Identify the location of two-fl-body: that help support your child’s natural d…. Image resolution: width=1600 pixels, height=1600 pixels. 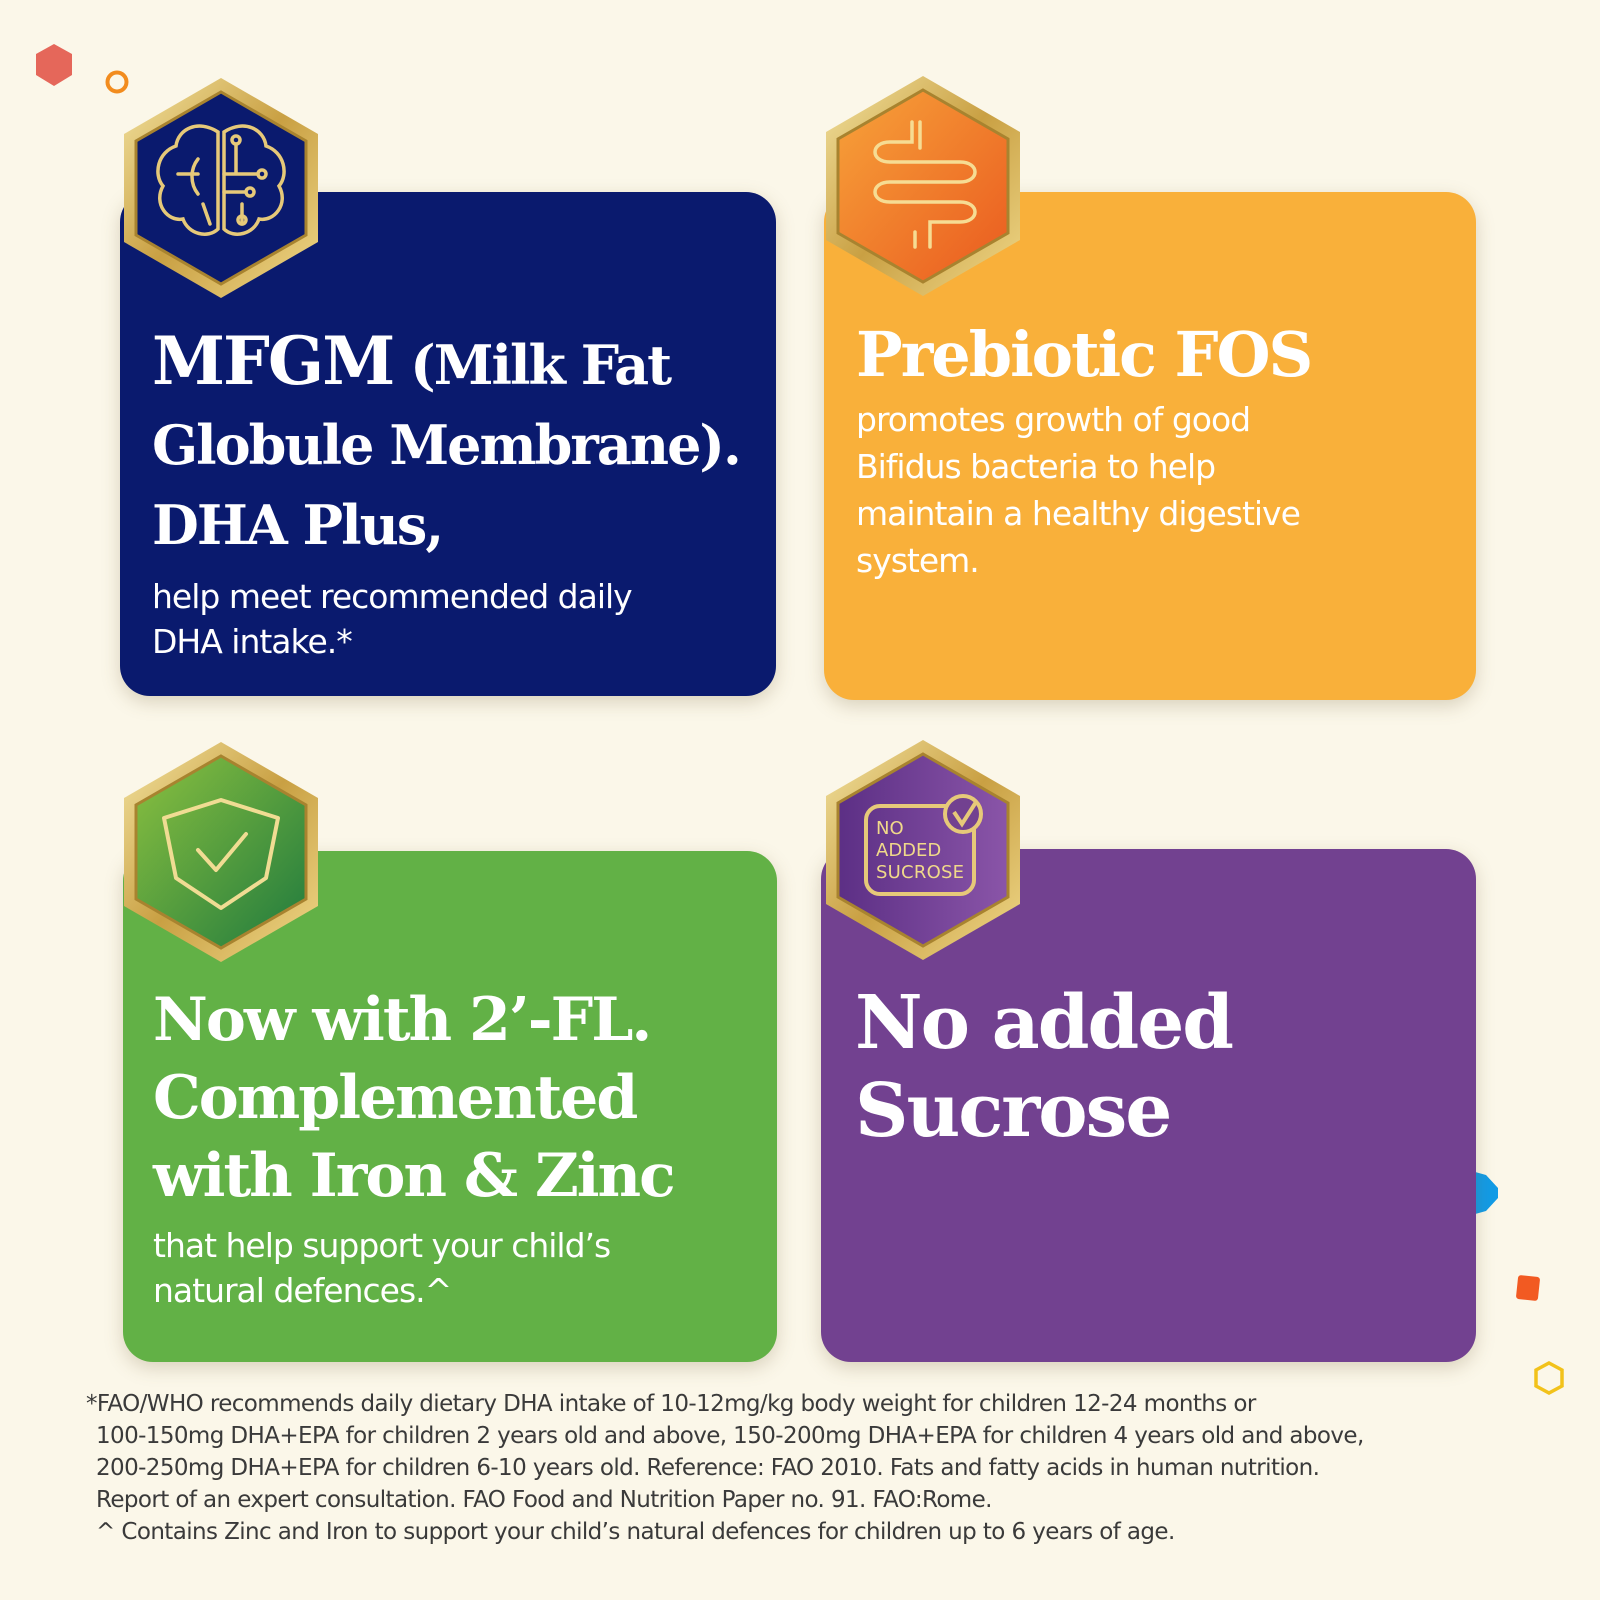
(382, 1268).